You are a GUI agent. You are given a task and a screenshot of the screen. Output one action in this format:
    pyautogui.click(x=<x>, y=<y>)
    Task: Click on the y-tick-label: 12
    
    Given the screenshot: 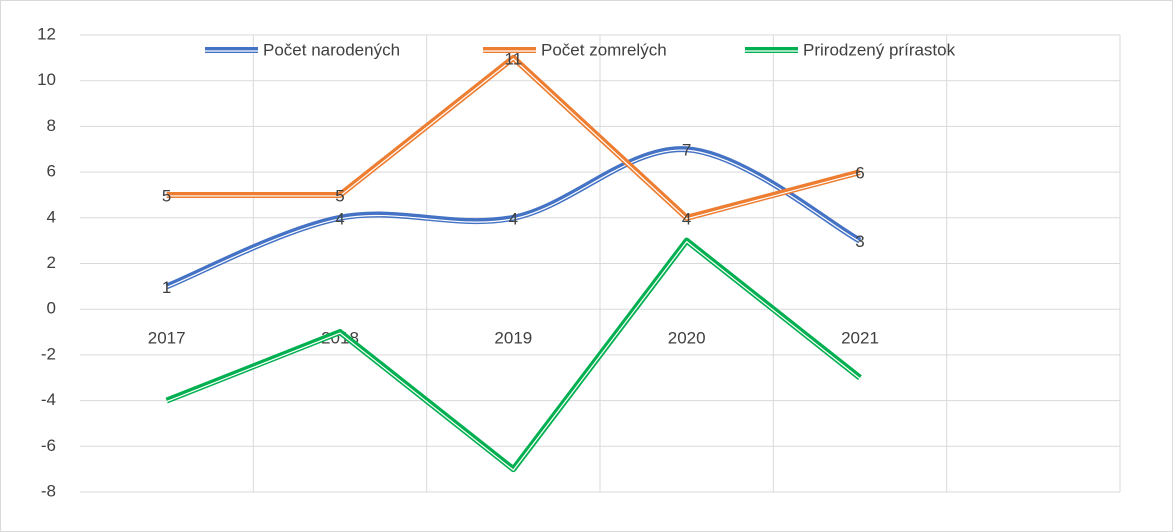 What is the action you would take?
    pyautogui.click(x=46, y=33)
    